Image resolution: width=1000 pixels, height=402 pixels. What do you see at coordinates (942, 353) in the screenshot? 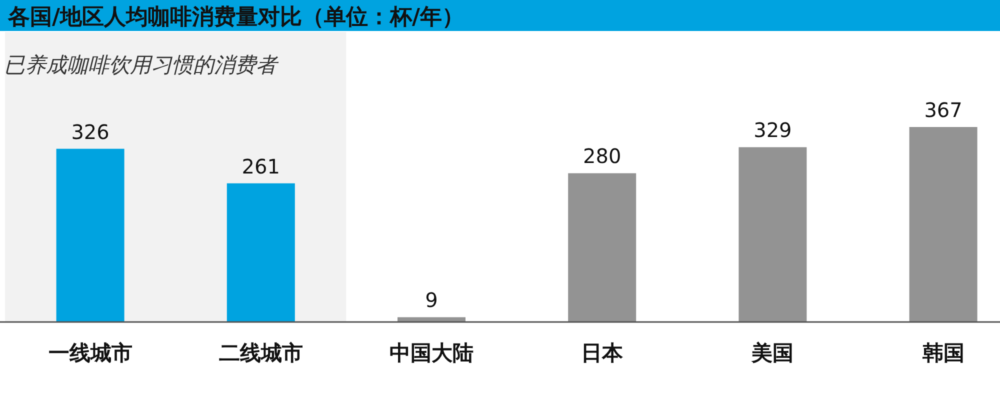
I see `x-tick-label: 韩国` at bounding box center [942, 353].